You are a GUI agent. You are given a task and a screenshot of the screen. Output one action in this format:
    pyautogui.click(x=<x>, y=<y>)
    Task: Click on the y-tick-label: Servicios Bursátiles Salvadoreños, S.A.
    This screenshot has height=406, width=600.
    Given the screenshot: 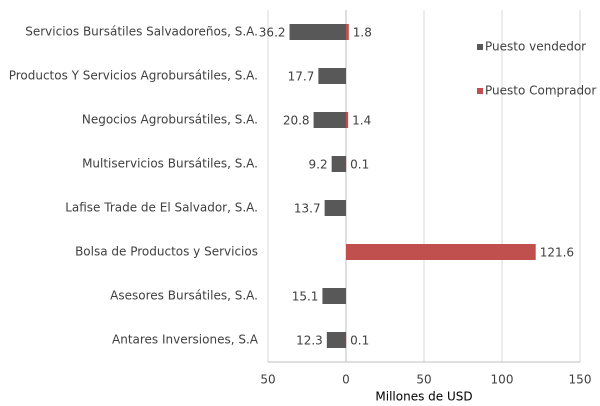 What is the action you would take?
    pyautogui.click(x=141, y=32)
    